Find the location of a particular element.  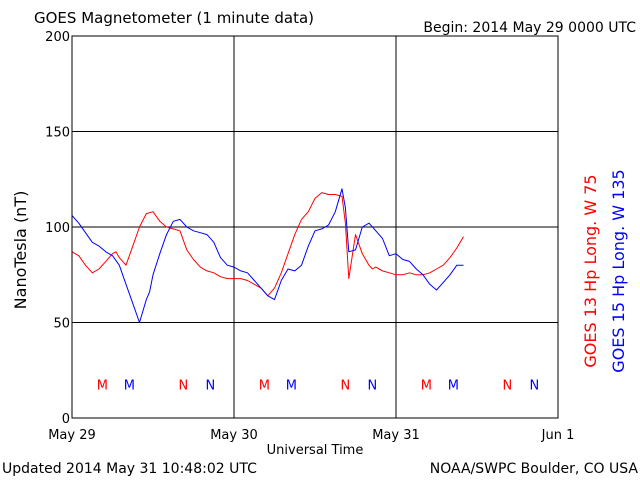

credit-text: NOAA/SWPC Boulder, CO USA is located at coordinates (534, 469).